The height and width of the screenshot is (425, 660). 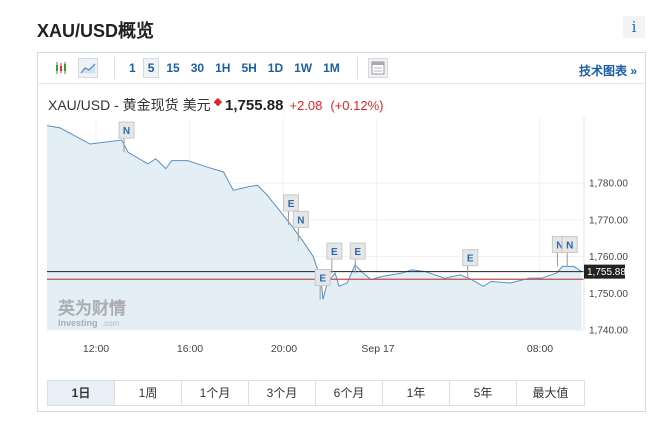 I want to click on x-tick-label: 08:00, so click(x=540, y=349).